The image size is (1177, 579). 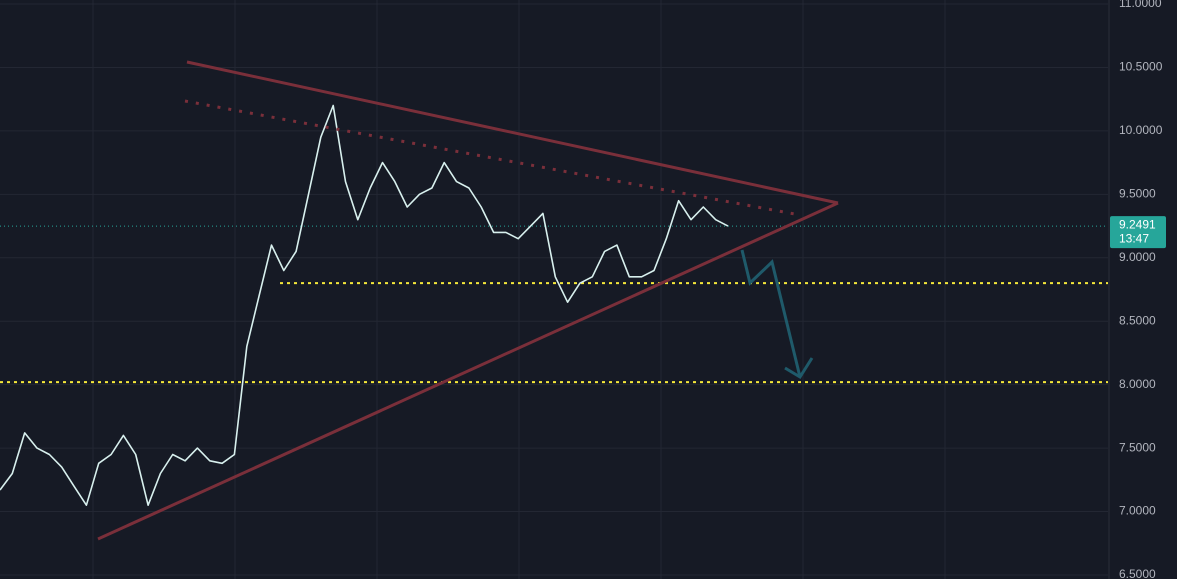 I want to click on y-tick-label: 9.0000, so click(x=1137, y=257).